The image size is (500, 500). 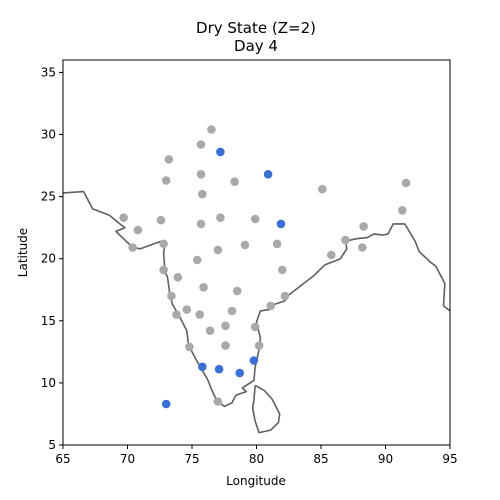 I want to click on x-tick-label: 70, so click(x=127, y=459).